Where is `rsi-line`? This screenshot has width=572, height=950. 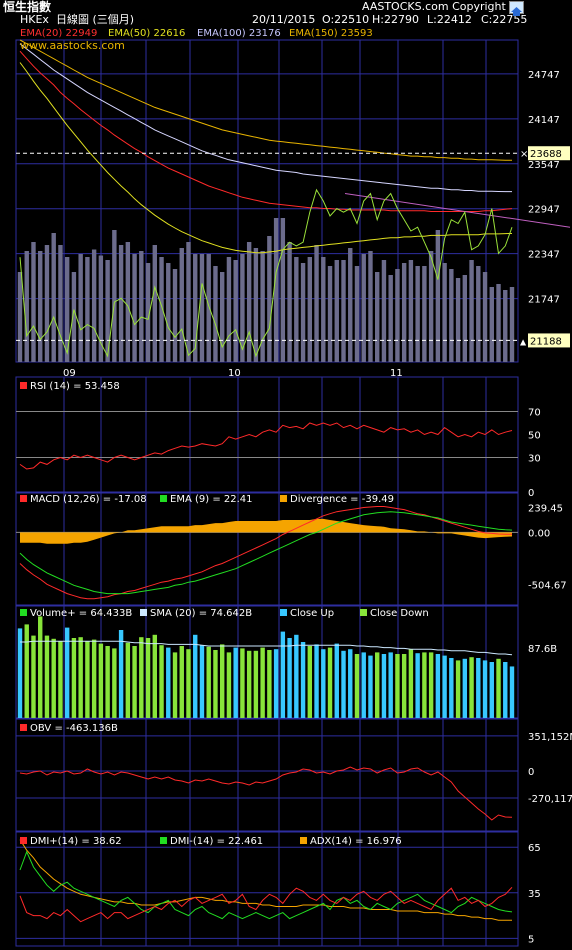
rsi-line is located at coordinates (266, 446).